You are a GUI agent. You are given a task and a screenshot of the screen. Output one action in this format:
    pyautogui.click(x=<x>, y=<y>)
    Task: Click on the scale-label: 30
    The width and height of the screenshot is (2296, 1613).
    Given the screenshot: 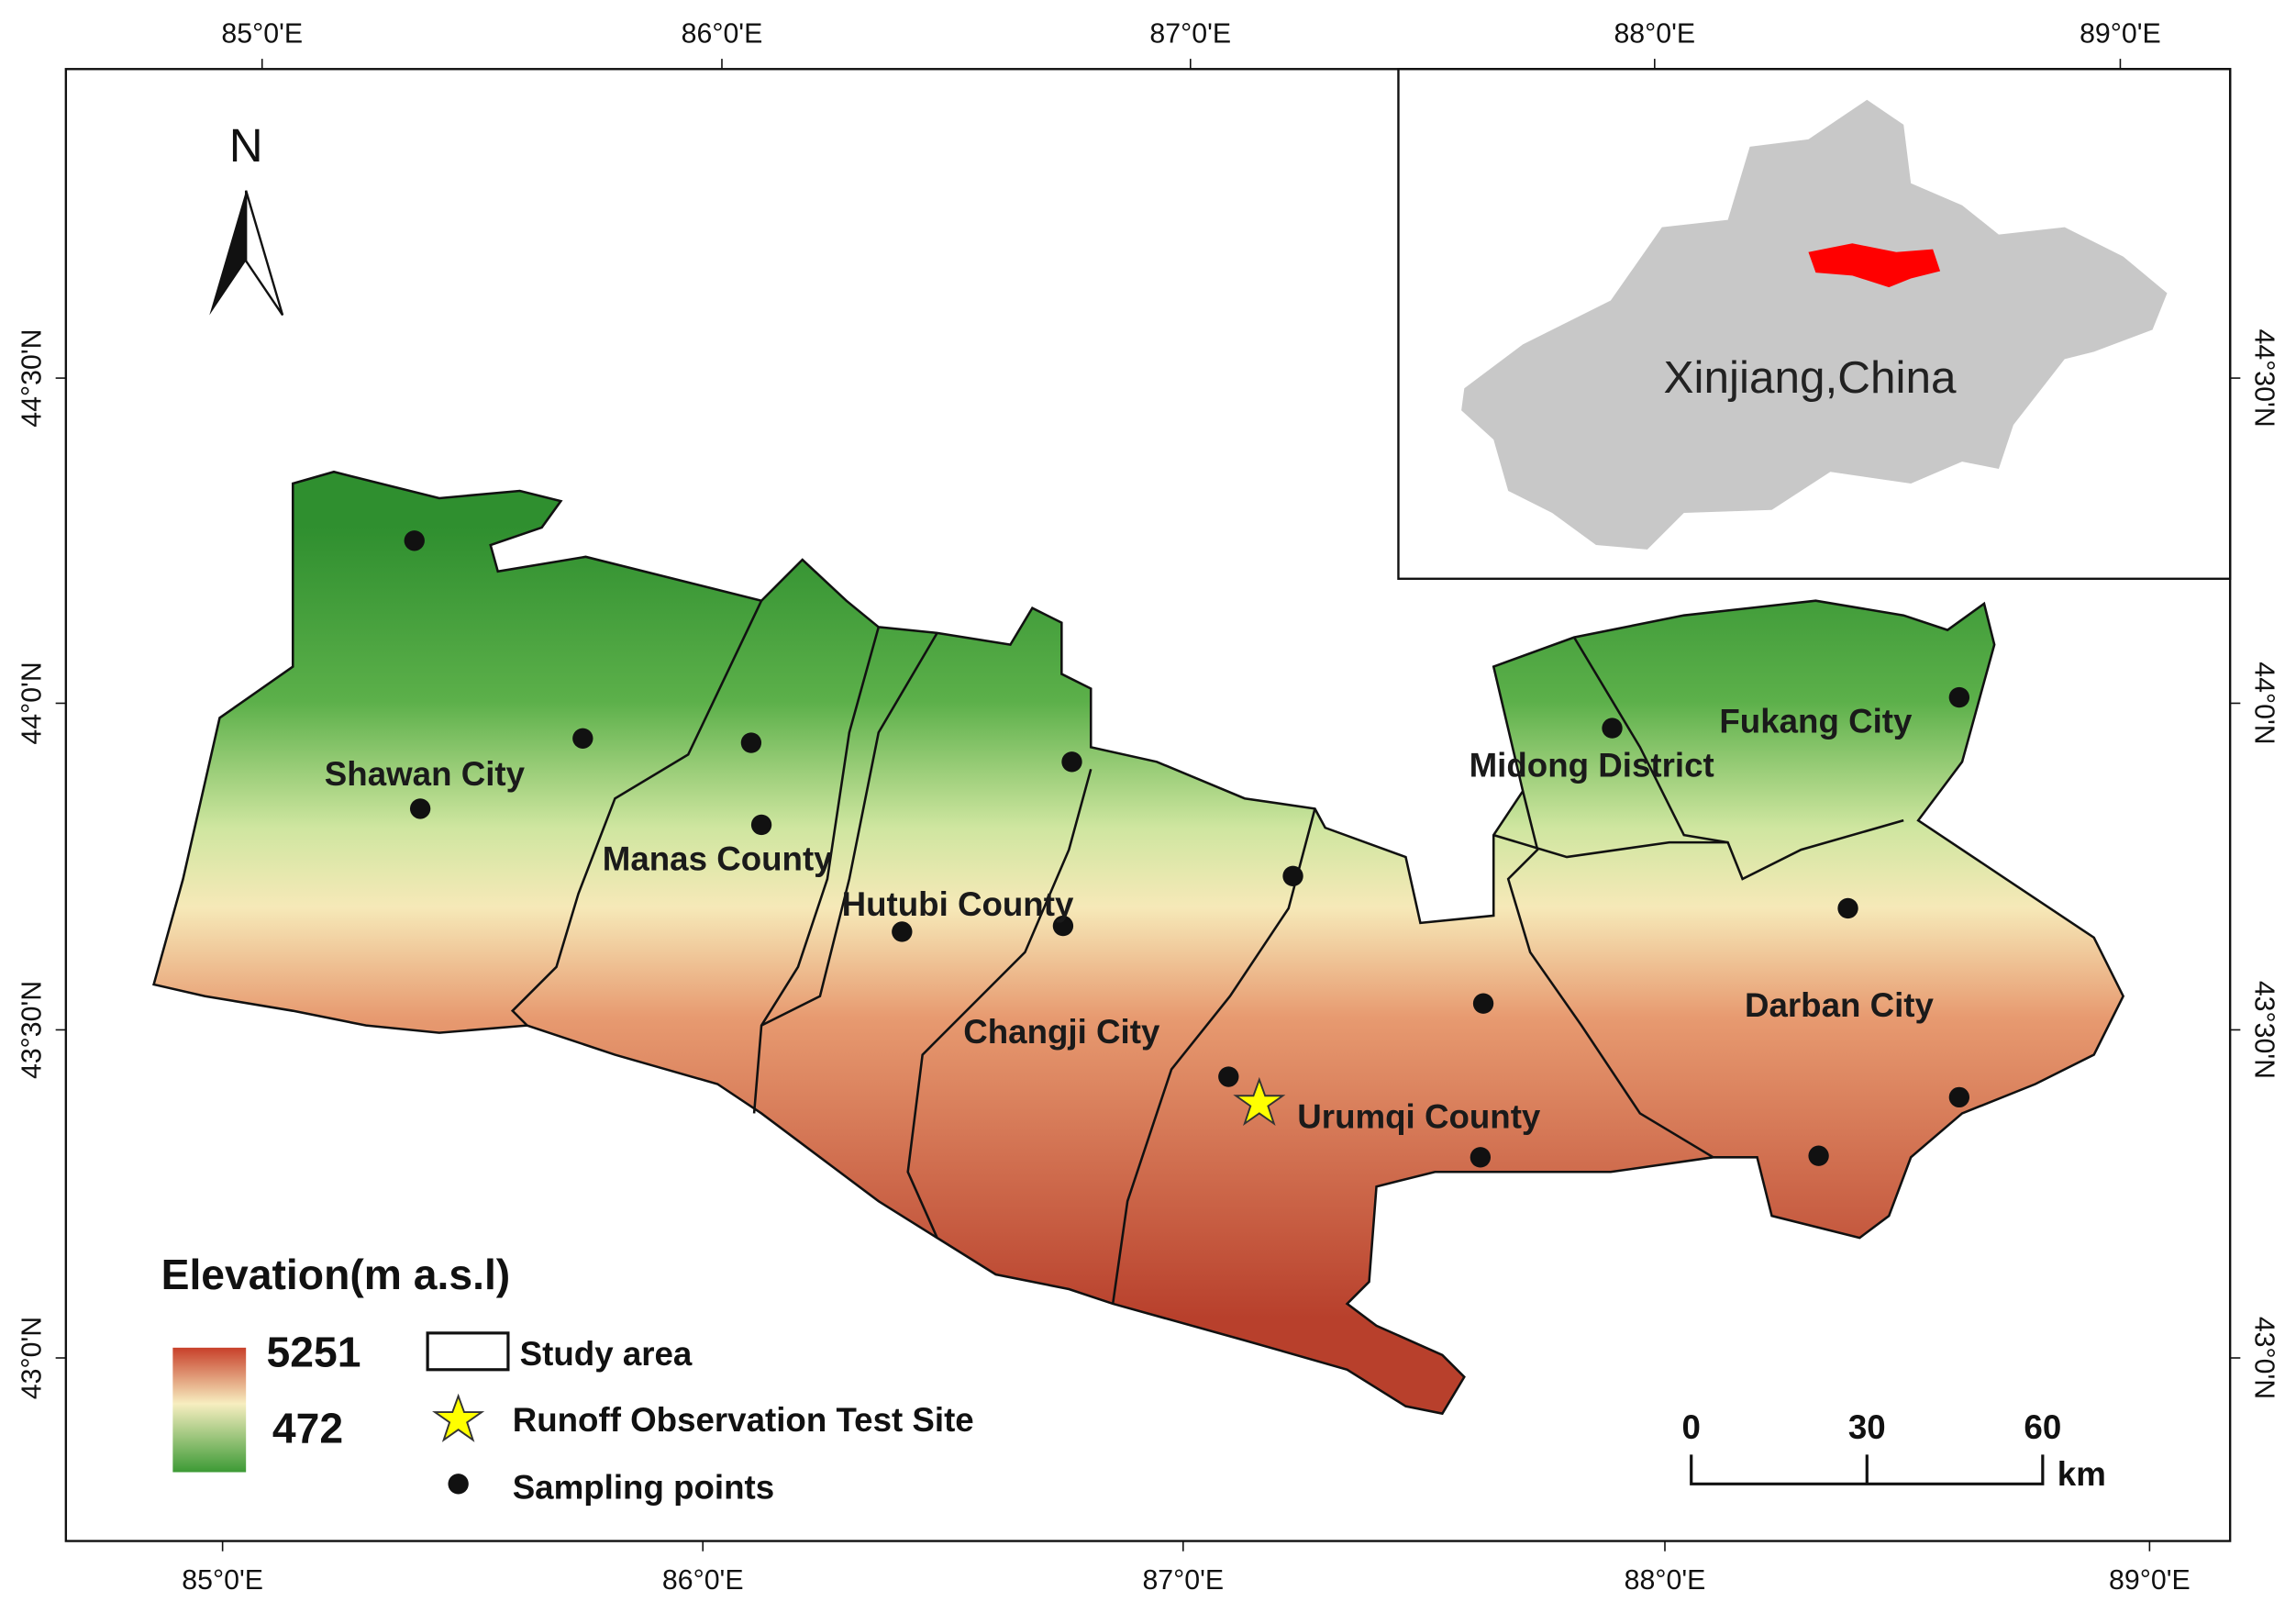 What is the action you would take?
    pyautogui.click(x=1867, y=1427)
    